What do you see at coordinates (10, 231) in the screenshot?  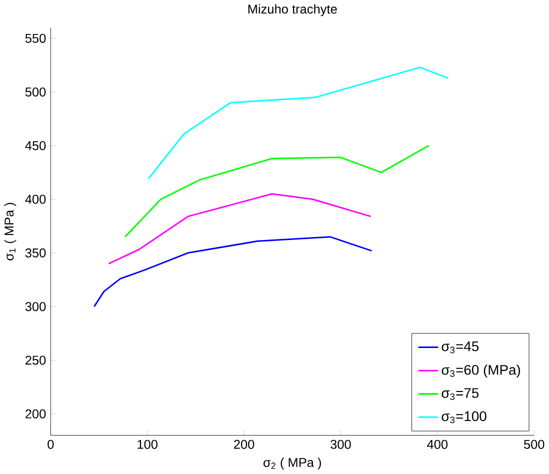 I see `y-axis-title: σ$_{1}$ ( MPa )` at bounding box center [10, 231].